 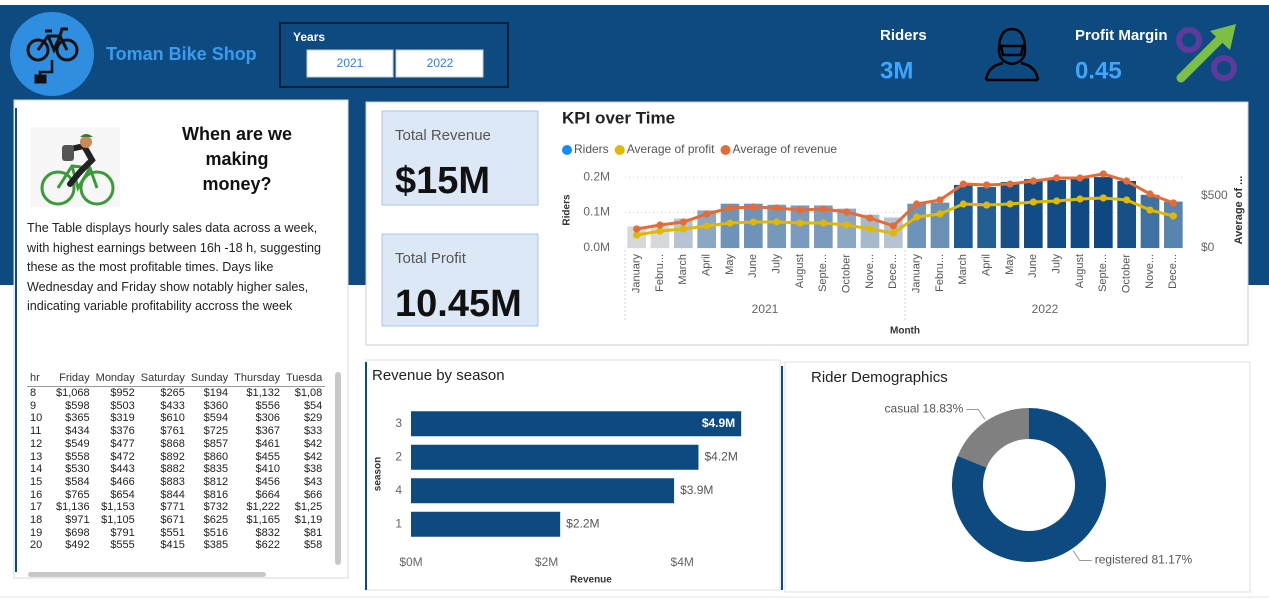 I want to click on year-button-label: 2022, so click(x=440, y=63).